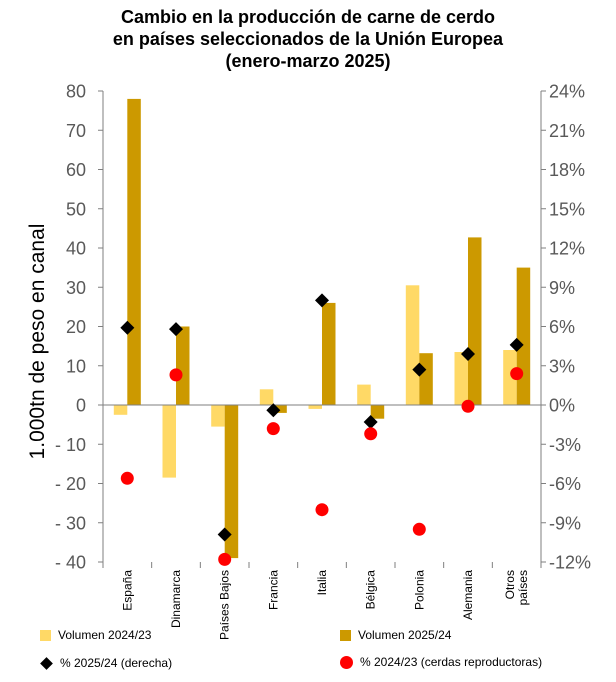 The height and width of the screenshot is (682, 616). Describe the element at coordinates (567, 131) in the screenshot. I see `y2-tick-label: 21%` at that location.